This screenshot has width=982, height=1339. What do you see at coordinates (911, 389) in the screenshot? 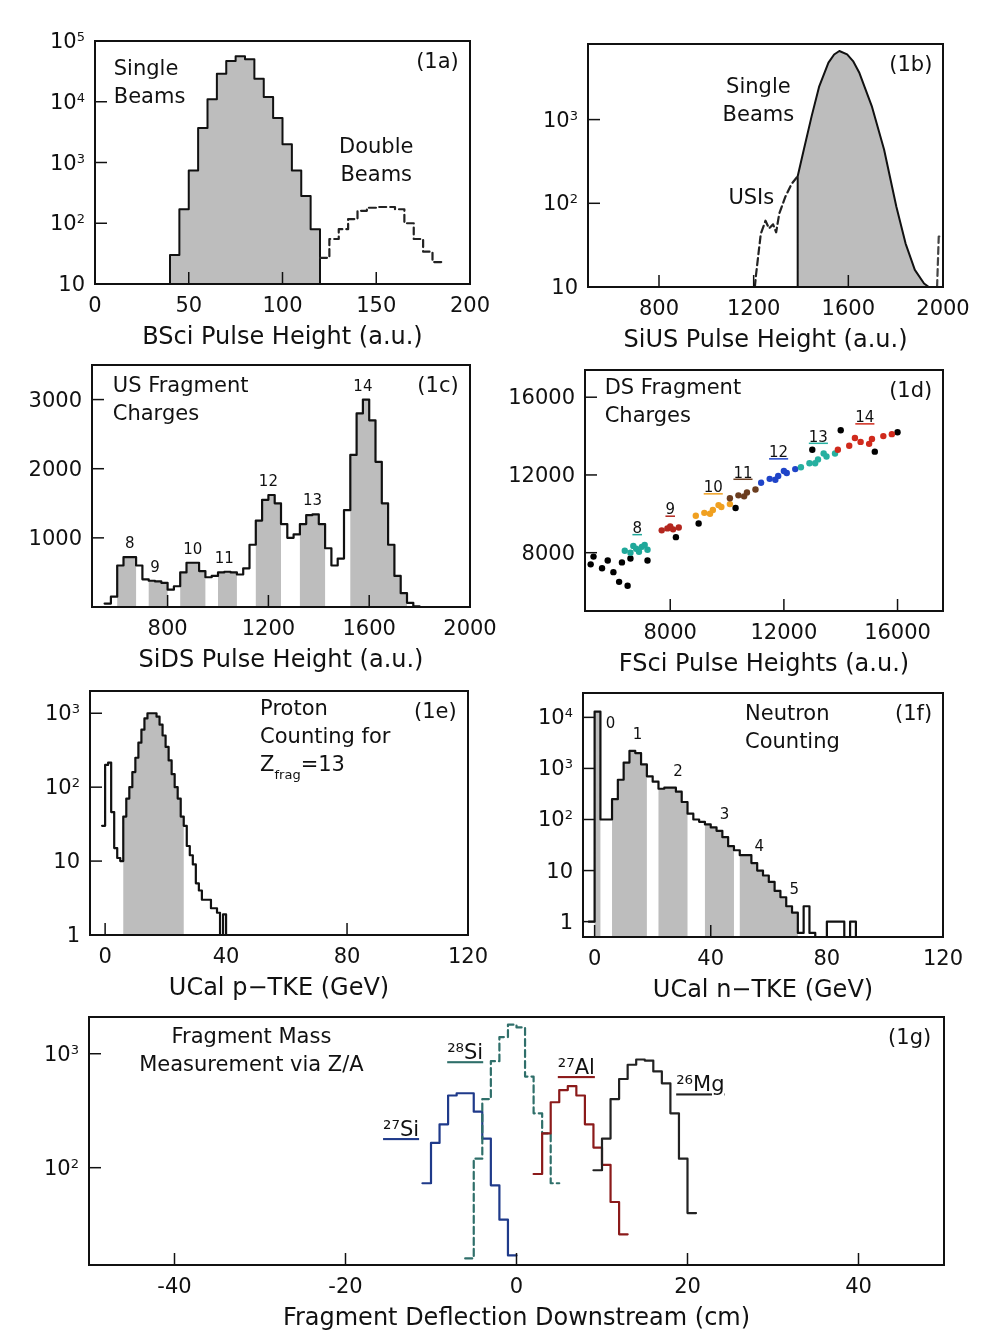
I see `annotation: (1d)` at bounding box center [911, 389].